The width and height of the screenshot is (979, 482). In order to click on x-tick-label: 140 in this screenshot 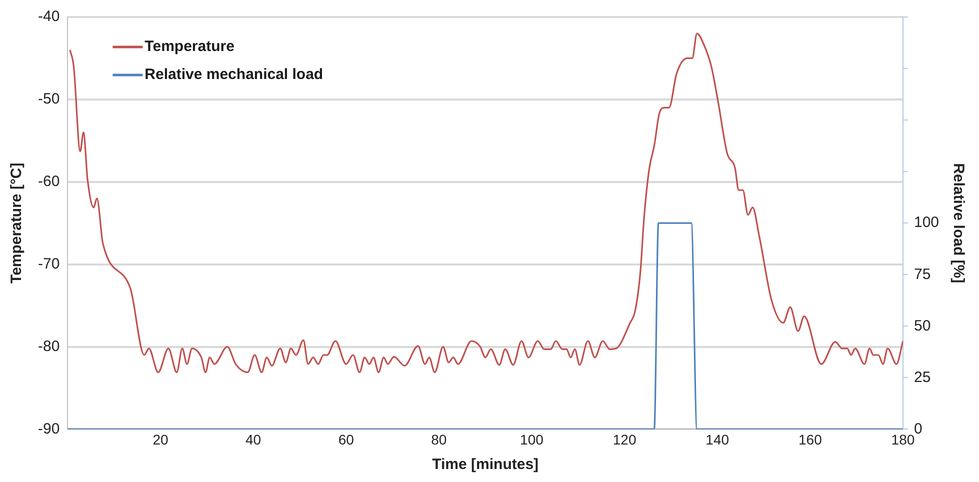, I will do `click(718, 439)`.